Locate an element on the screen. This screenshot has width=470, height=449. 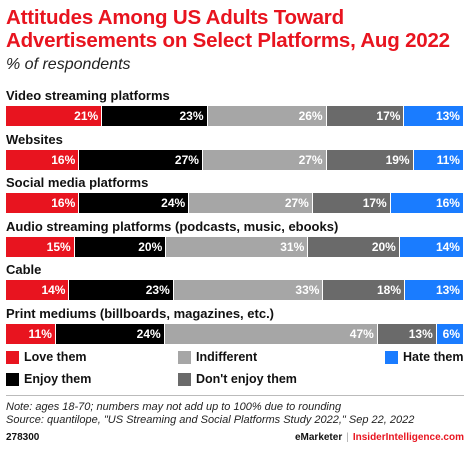
legend-item: Don't enjoy them is located at coordinates (237, 379).